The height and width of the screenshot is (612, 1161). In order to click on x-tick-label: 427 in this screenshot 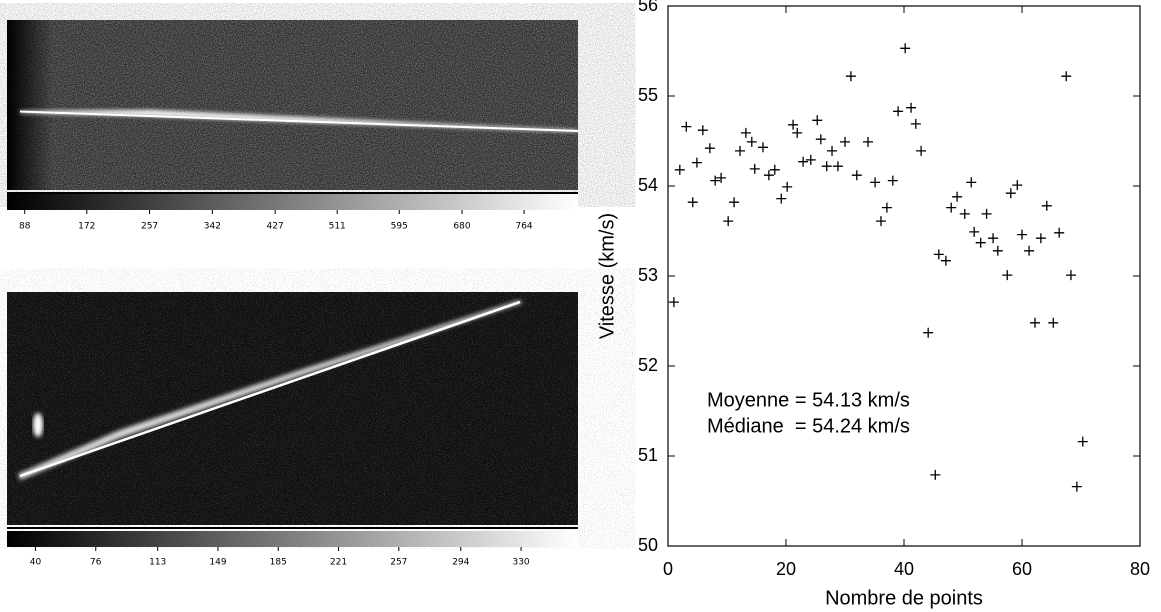, I will do `click(275, 227)`.